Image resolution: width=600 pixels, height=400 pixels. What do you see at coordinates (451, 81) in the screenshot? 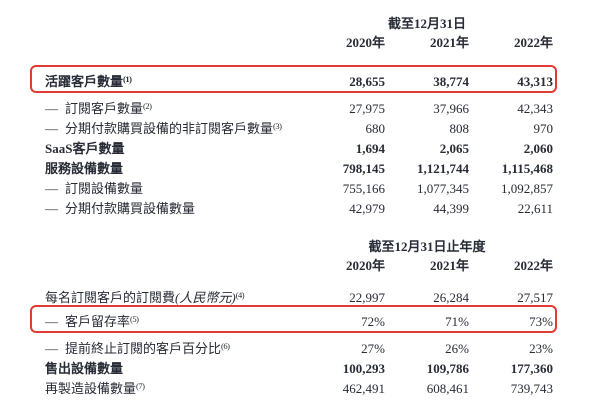
I see `value-cell: 38,774` at bounding box center [451, 81].